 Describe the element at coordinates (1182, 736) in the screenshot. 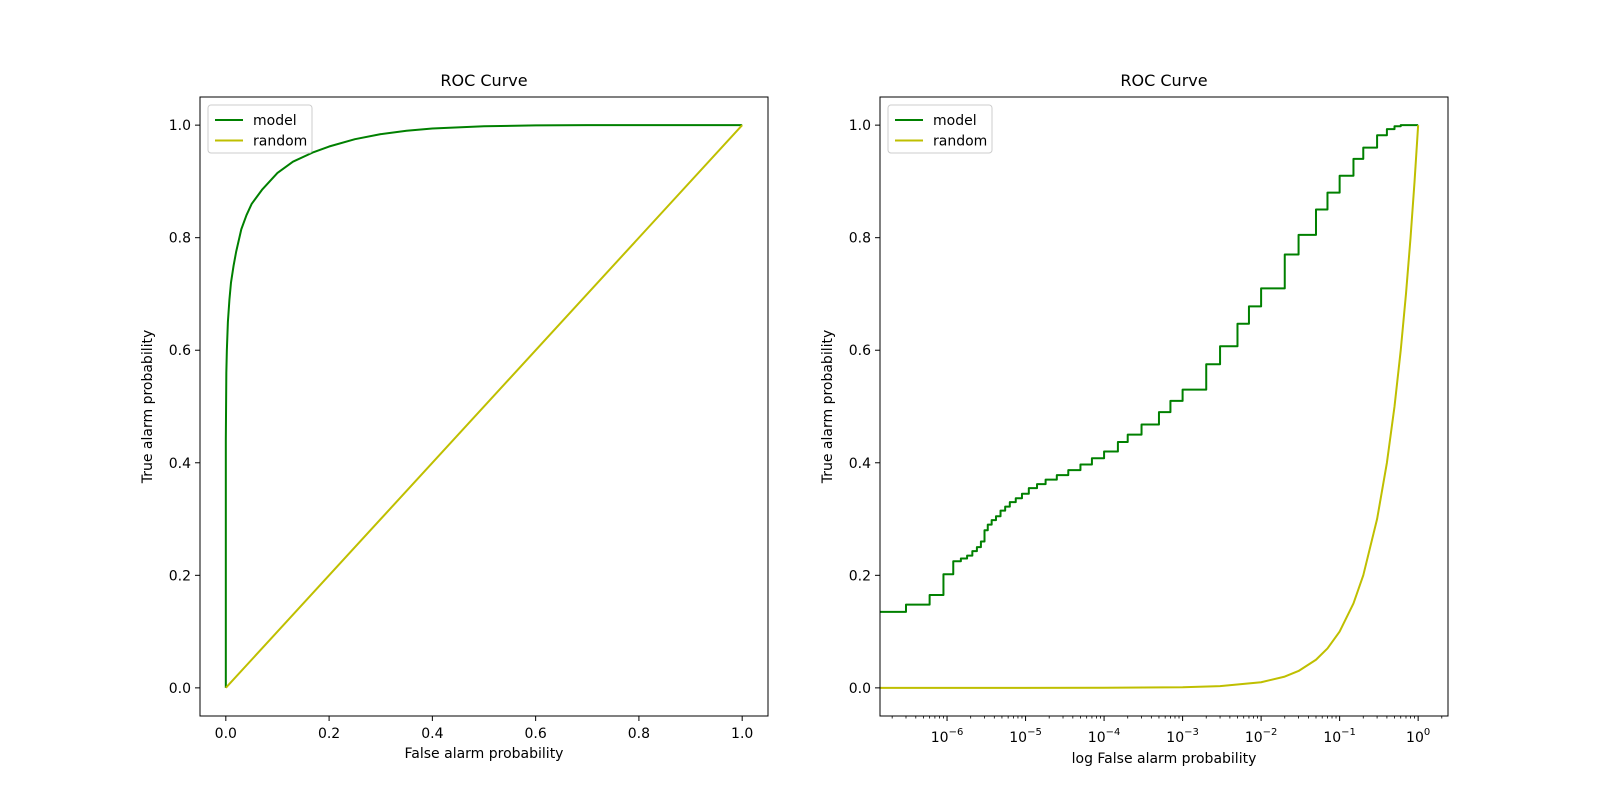

I see `x-tick-label: 10⁻³` at that location.